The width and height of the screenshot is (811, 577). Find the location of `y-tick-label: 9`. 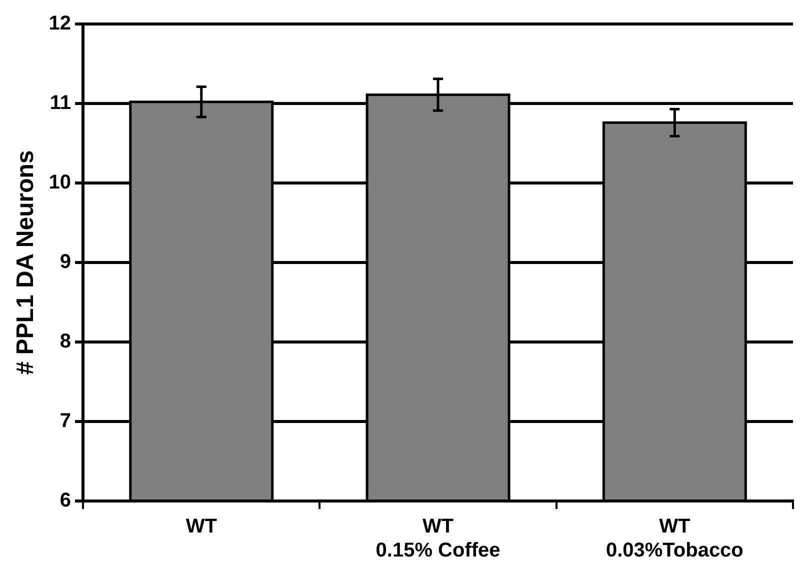

y-tick-label: 9 is located at coordinates (66, 262).